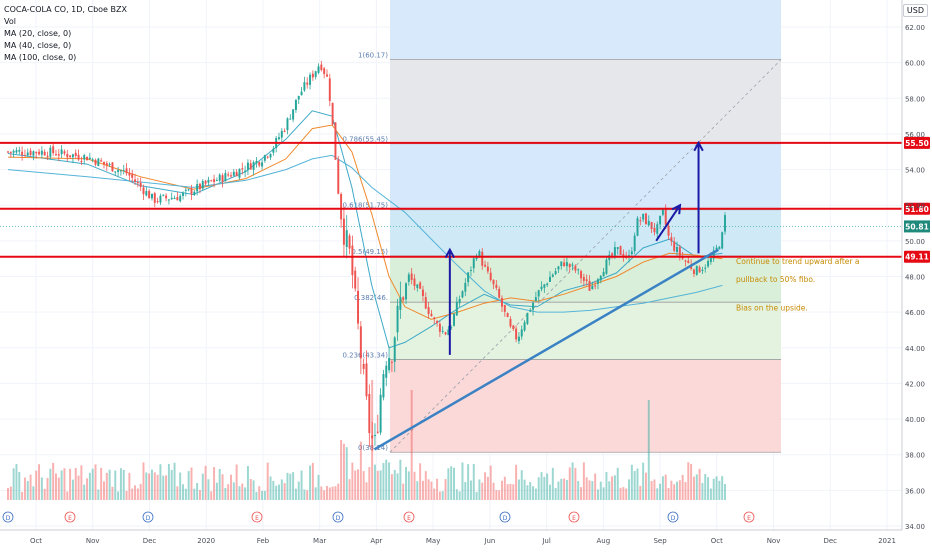 The image size is (932, 554). What do you see at coordinates (915, 10) in the screenshot?
I see `currency-button: USD` at bounding box center [915, 10].